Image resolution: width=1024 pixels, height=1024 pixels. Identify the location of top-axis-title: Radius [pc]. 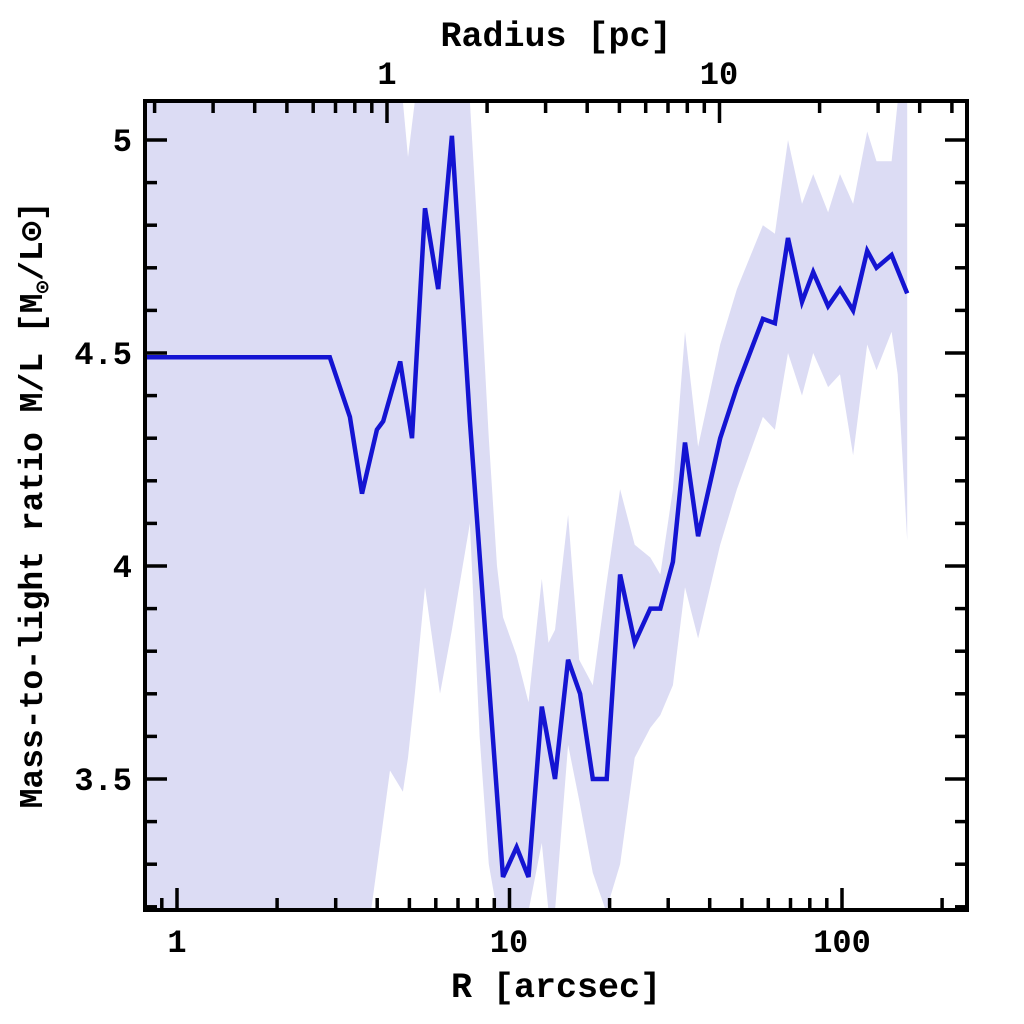
(555, 37).